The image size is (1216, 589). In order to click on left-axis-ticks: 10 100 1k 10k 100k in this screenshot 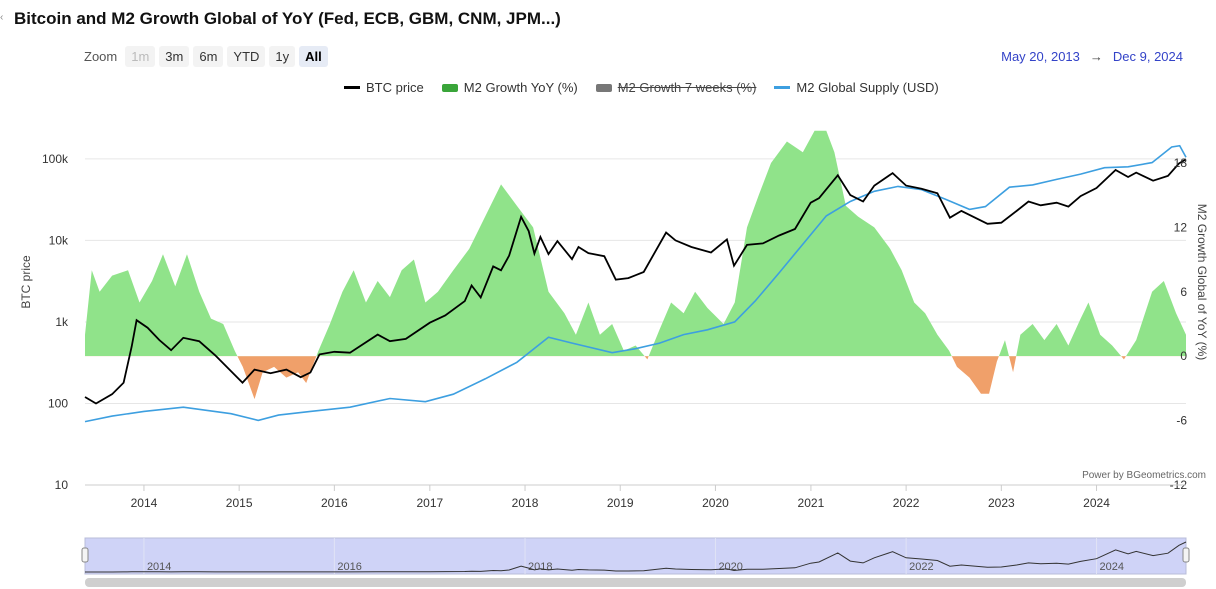, I will do `click(55, 322)`.